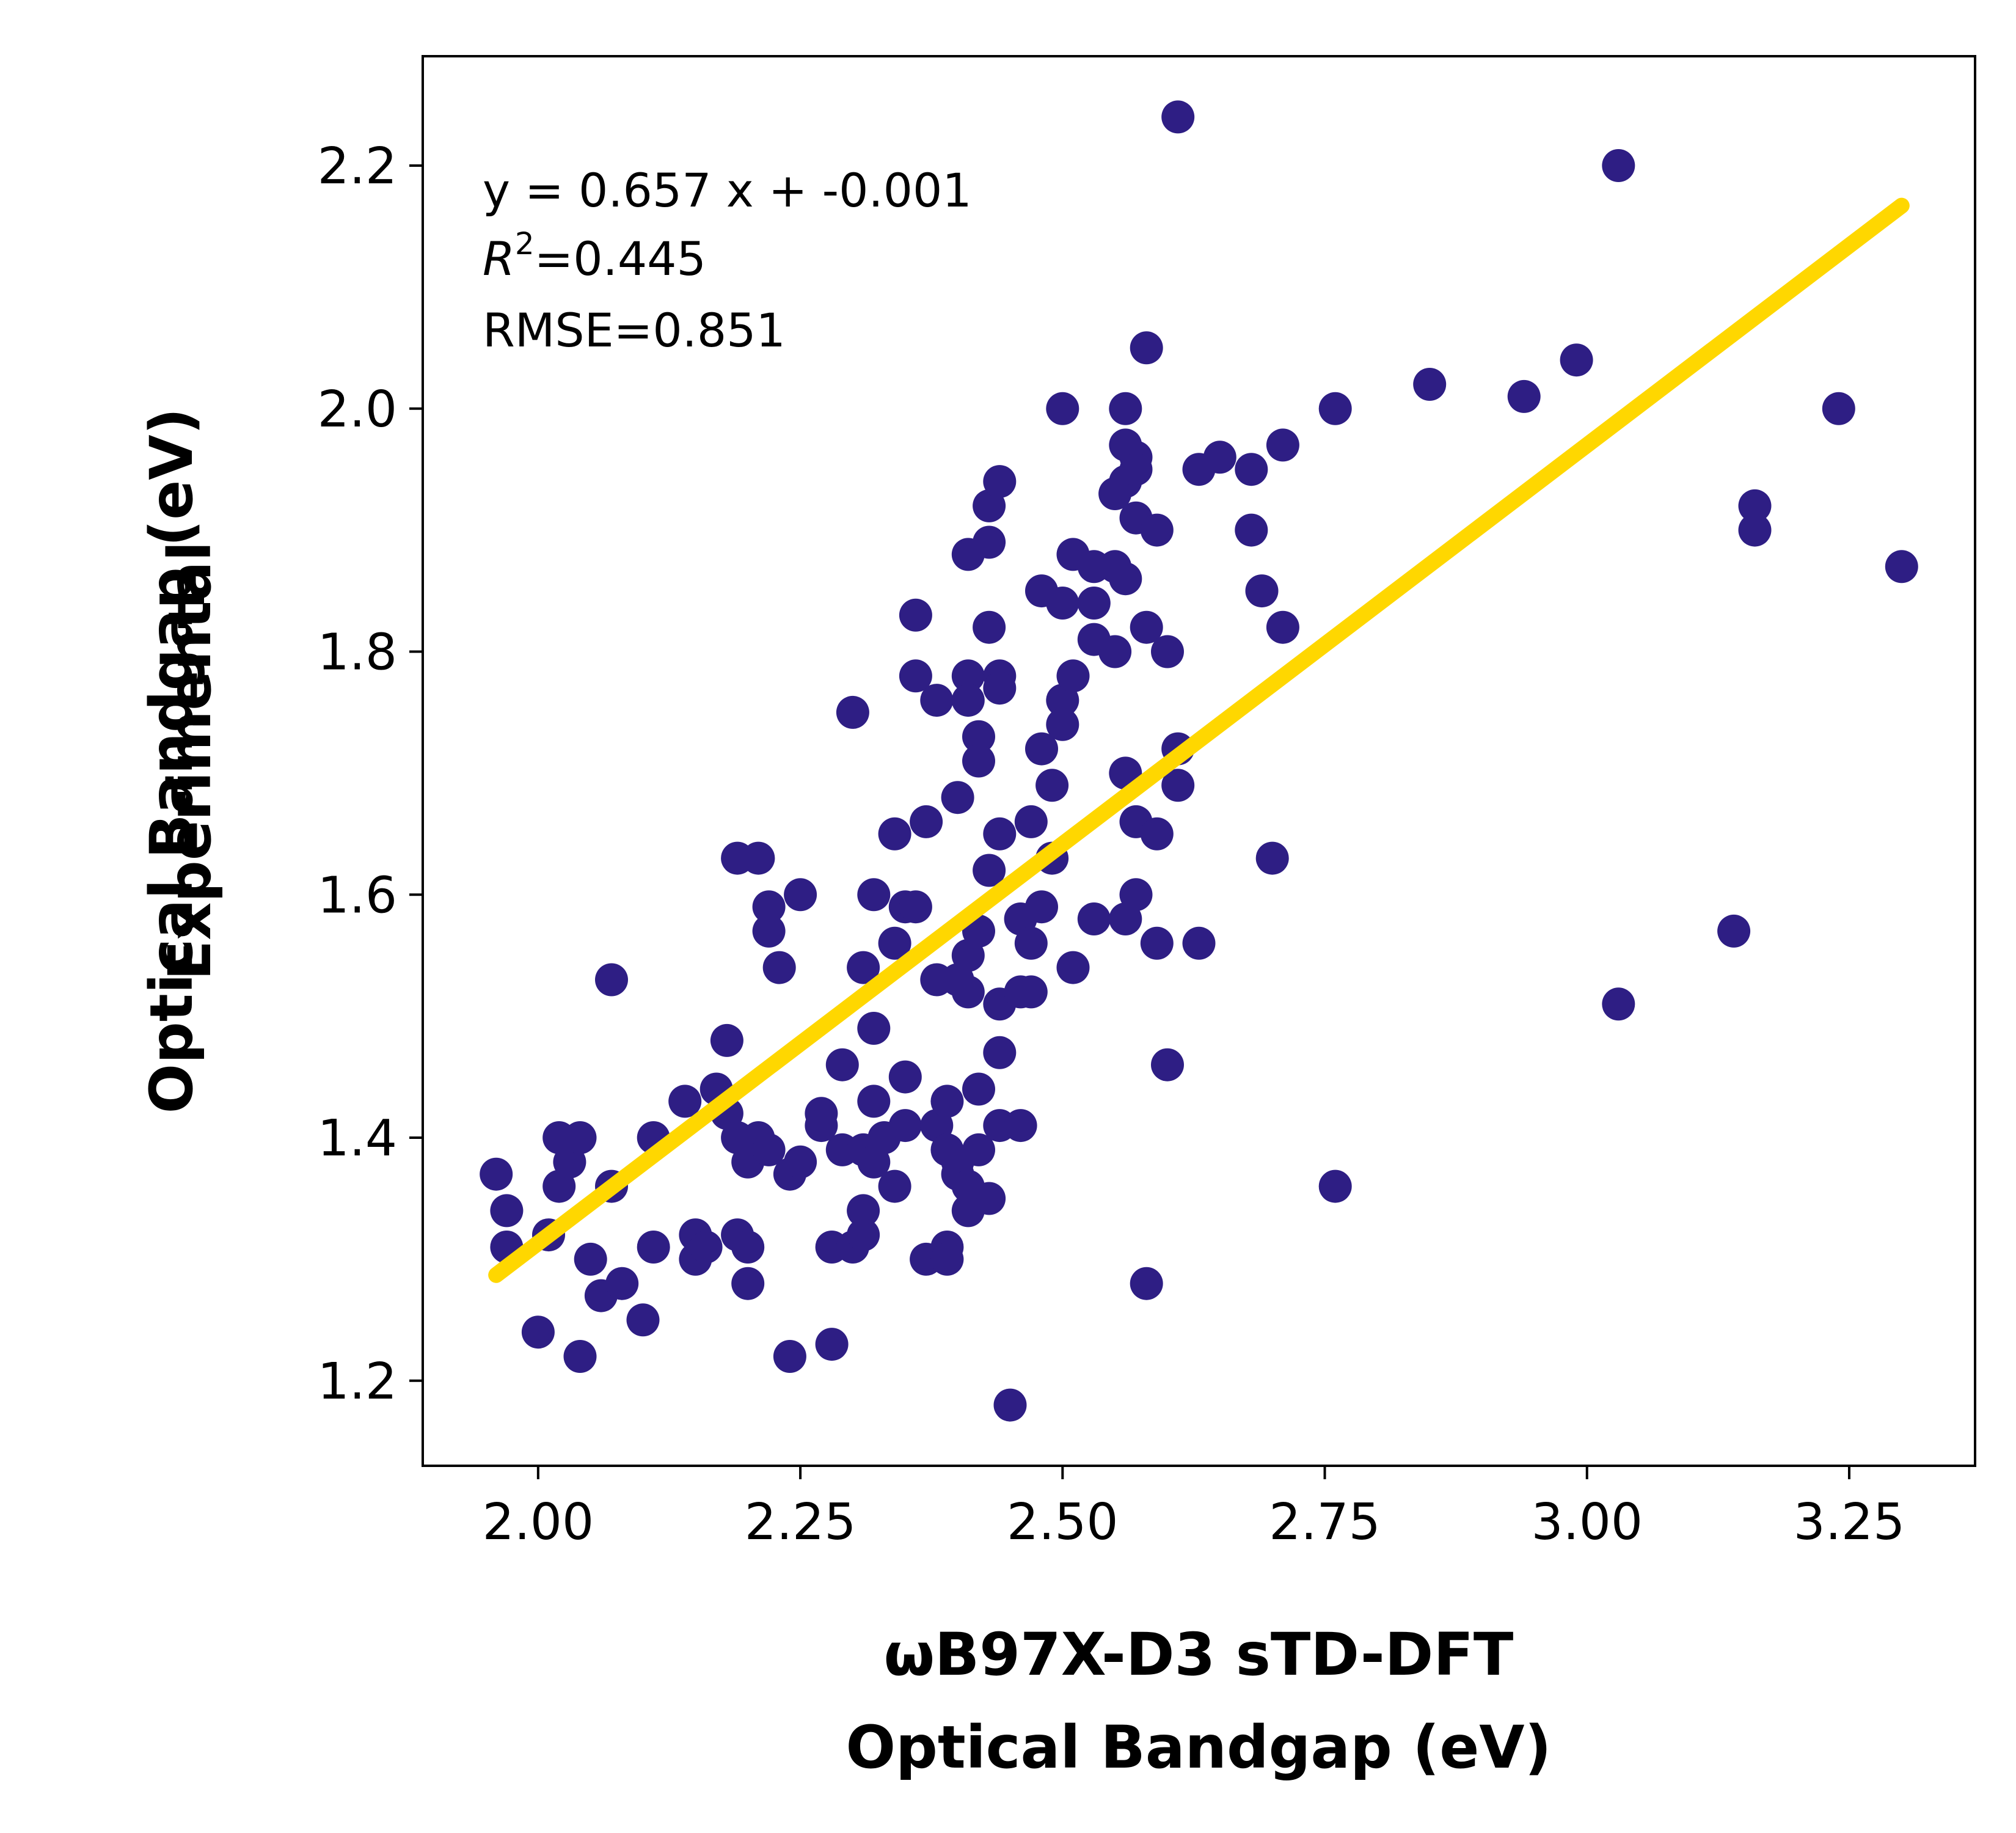 The height and width of the screenshot is (1833, 2016). I want to click on y-tick-label: 1.4, so click(358, 1139).